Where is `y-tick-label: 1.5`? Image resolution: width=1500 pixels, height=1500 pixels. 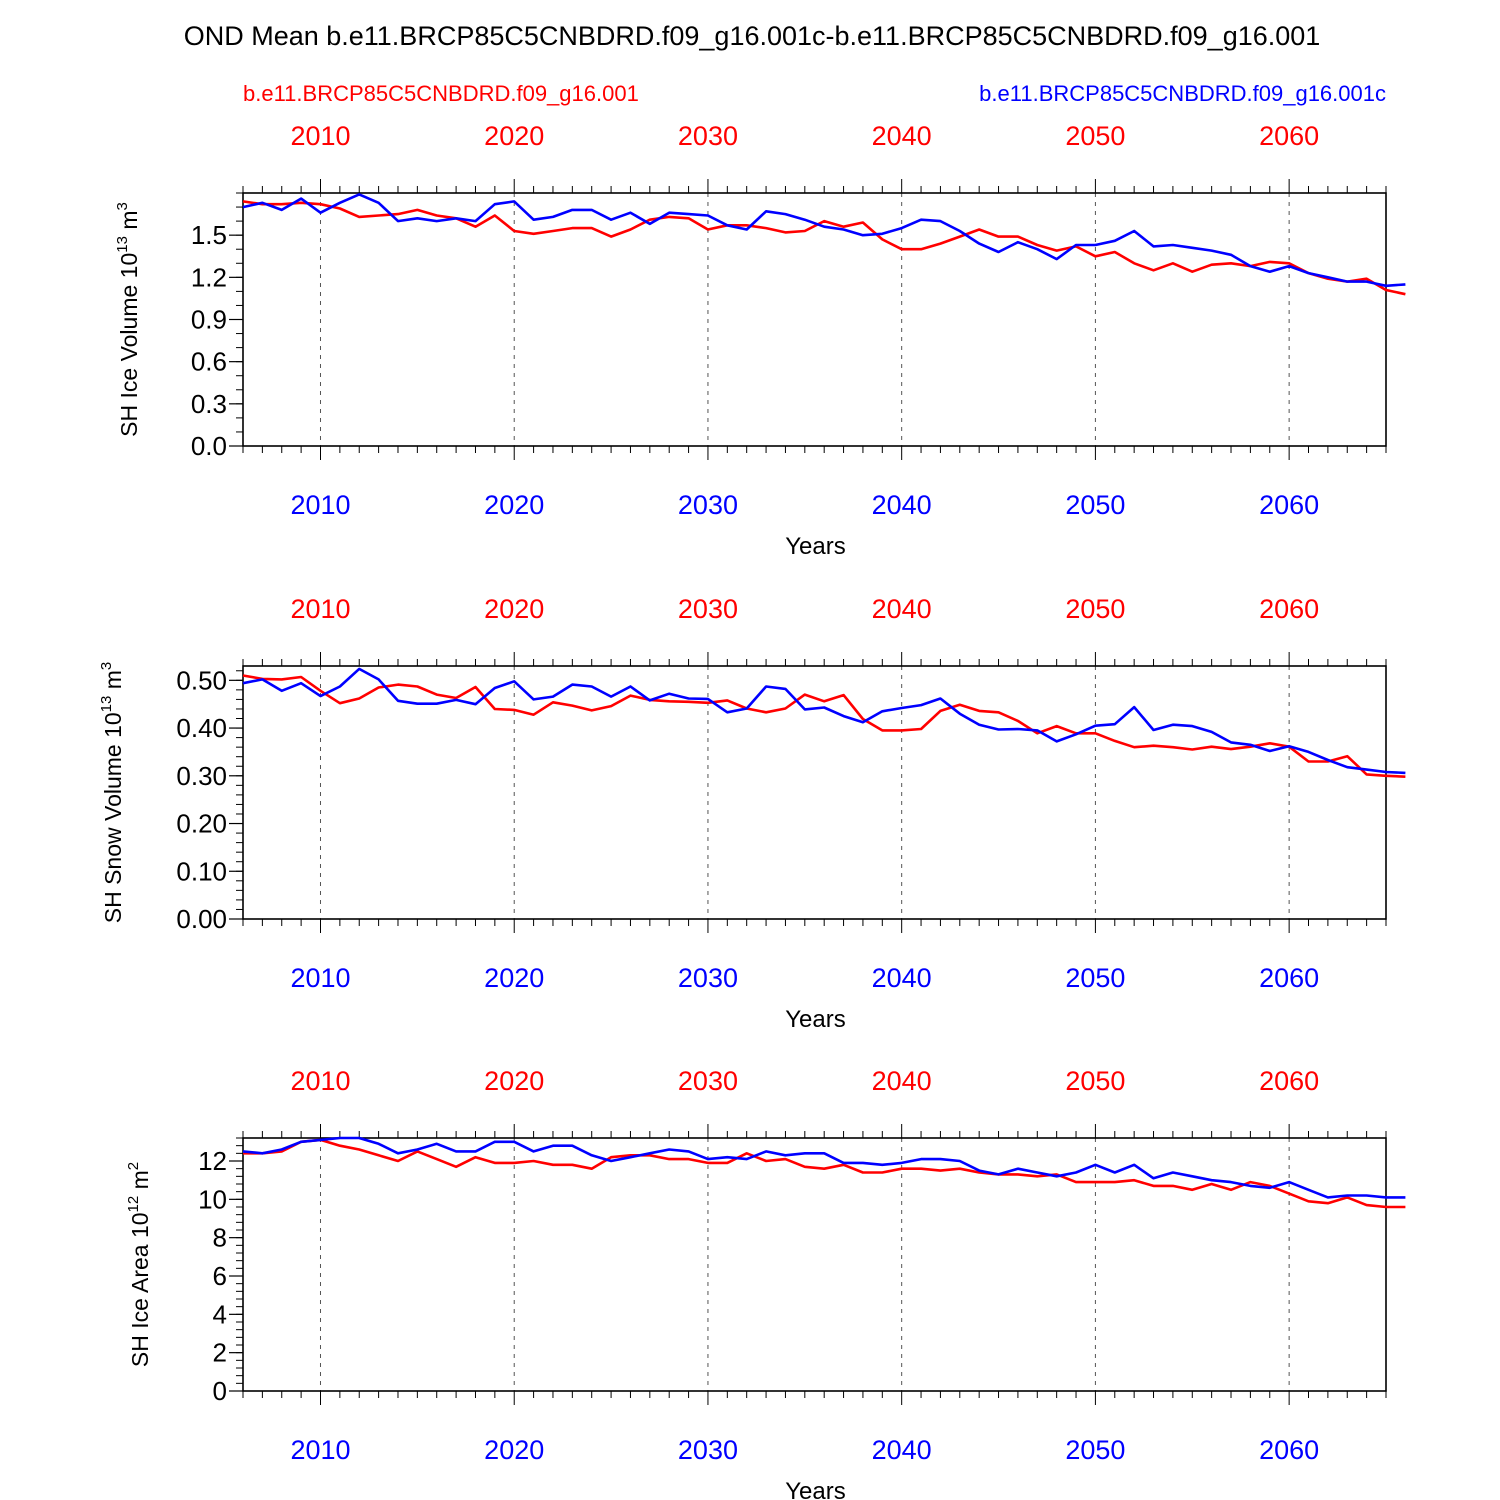 y-tick-label: 1.5 is located at coordinates (209, 235).